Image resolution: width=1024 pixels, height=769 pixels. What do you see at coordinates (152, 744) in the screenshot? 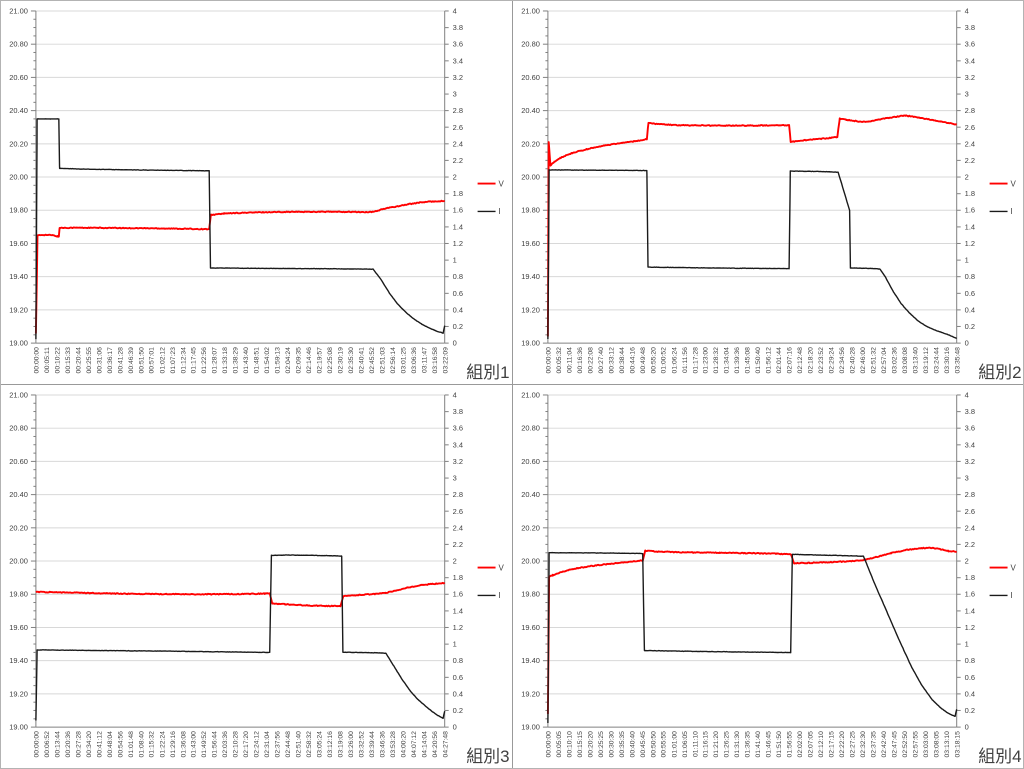
I see `x-tick-label: 01:15:32` at bounding box center [152, 744].